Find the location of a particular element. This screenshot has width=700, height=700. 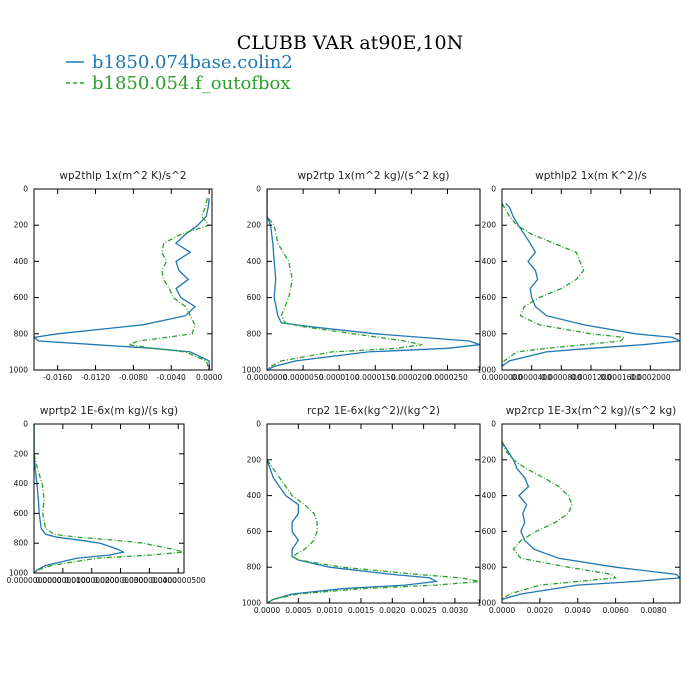

x-tick-label: 0.0040 is located at coordinates (578, 610).